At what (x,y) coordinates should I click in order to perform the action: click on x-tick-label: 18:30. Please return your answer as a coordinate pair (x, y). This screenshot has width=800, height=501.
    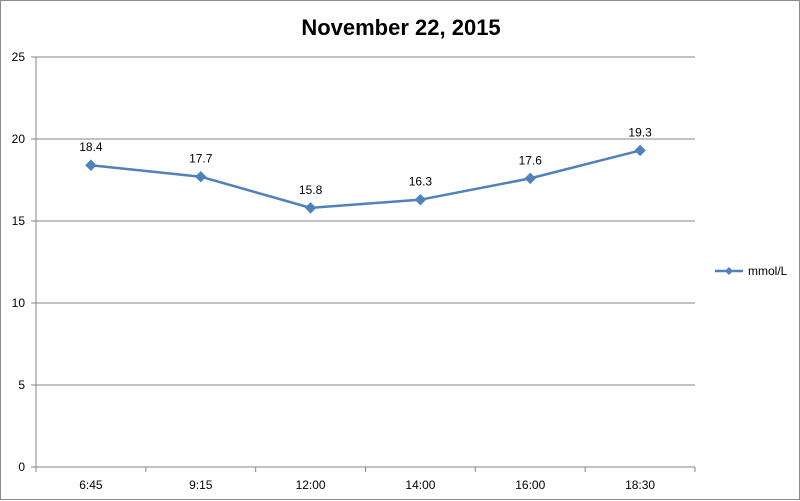
    Looking at the image, I should click on (640, 485).